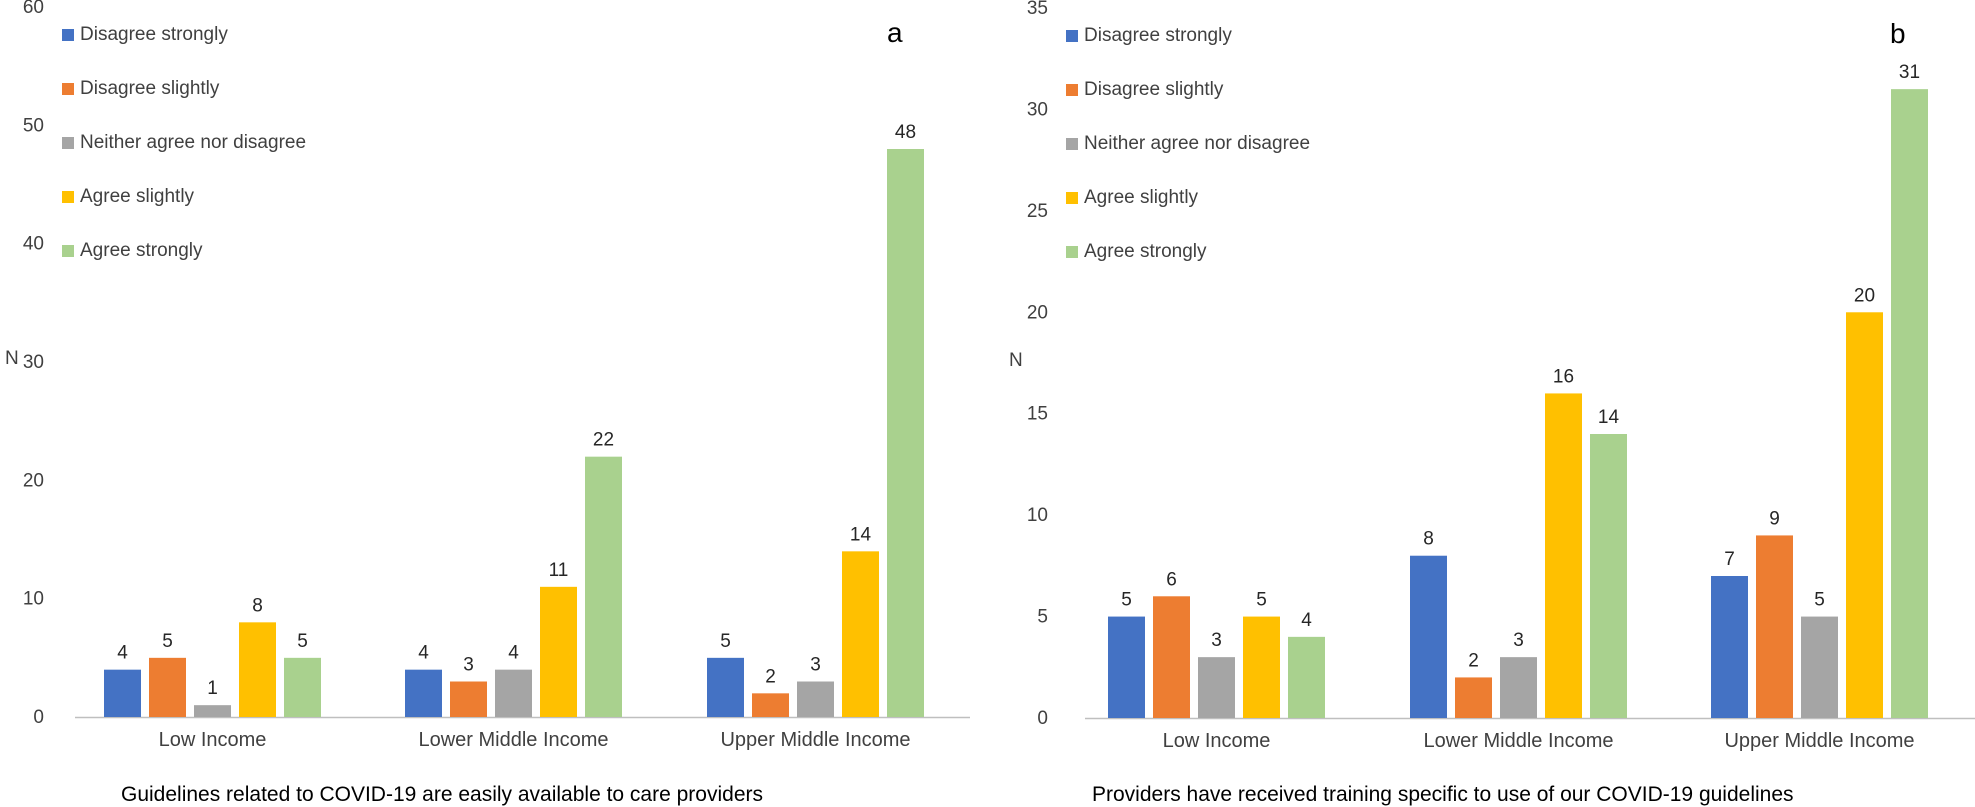  Describe the element at coordinates (1037, 9) in the screenshot. I see `chart-b-y-tick-label: 35` at that location.